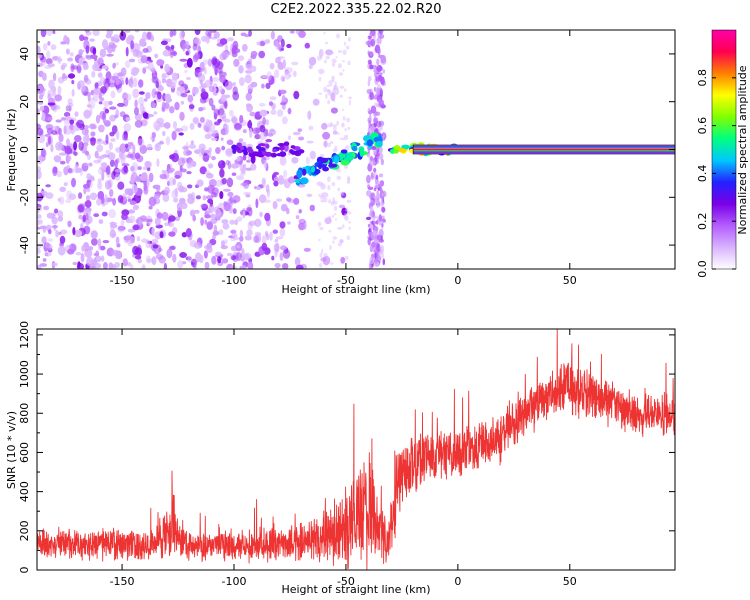 The width and height of the screenshot is (750, 600). What do you see at coordinates (24, 54) in the screenshot?
I see `y-tick-label: 40` at bounding box center [24, 54].